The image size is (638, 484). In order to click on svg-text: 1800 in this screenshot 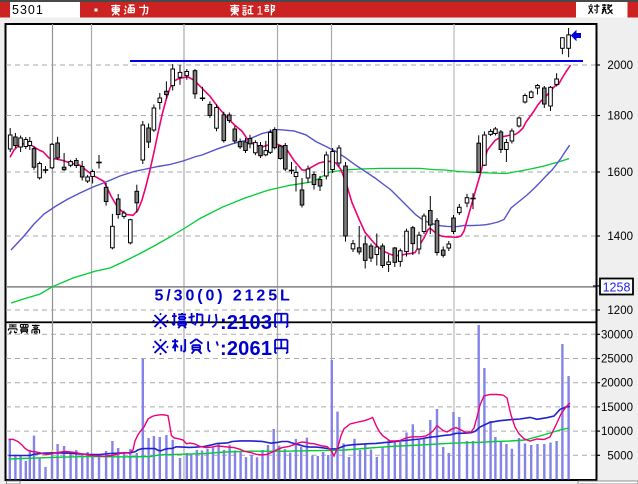, I will do `click(620, 117)`.